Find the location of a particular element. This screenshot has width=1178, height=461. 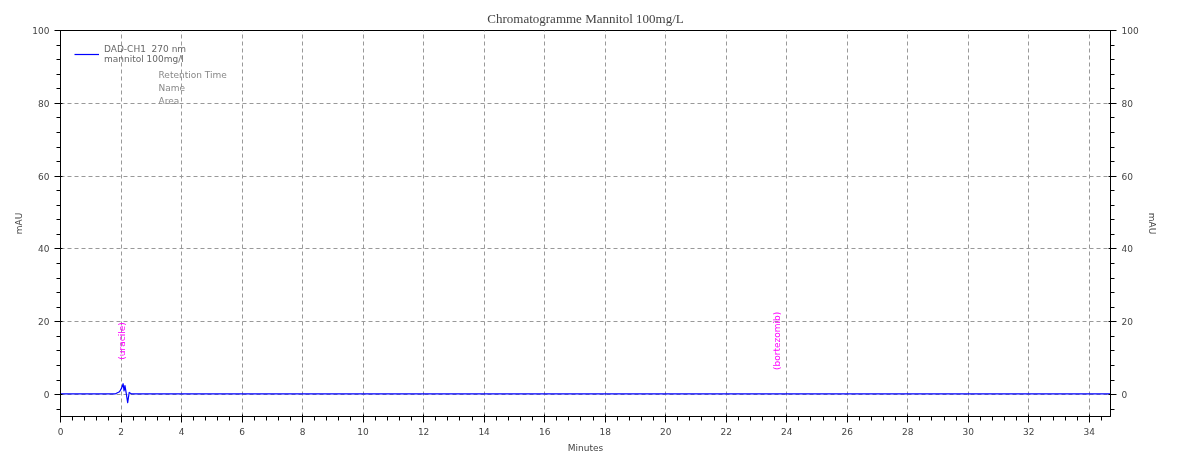

x-tick-label: 30 is located at coordinates (968, 431).